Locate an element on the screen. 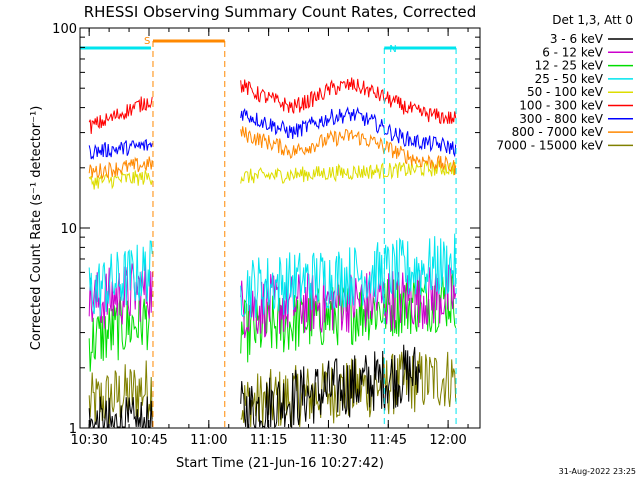  legend-label-8: 7000 - 15000 keV is located at coordinates (549, 145).